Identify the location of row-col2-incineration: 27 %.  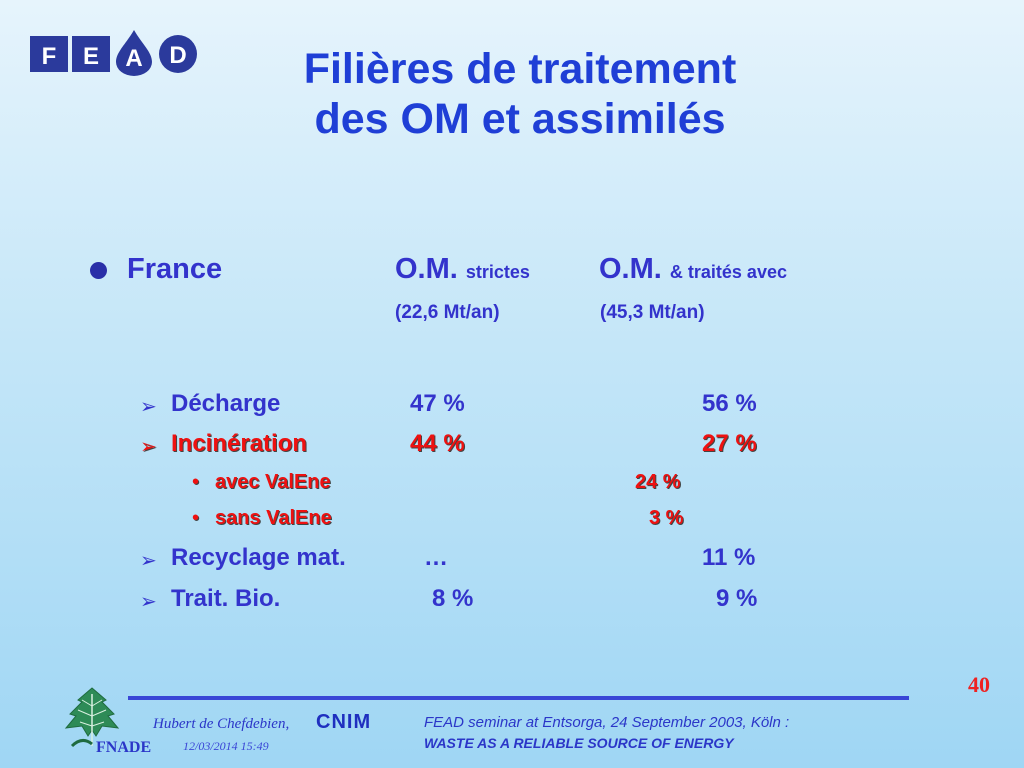
(729, 443).